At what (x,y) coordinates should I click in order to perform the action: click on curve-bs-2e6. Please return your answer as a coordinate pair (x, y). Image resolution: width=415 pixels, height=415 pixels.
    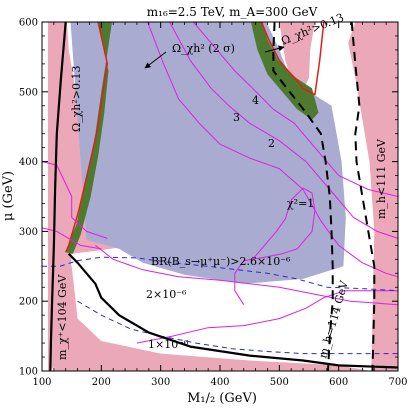
    Looking at the image, I should click on (220, 274).